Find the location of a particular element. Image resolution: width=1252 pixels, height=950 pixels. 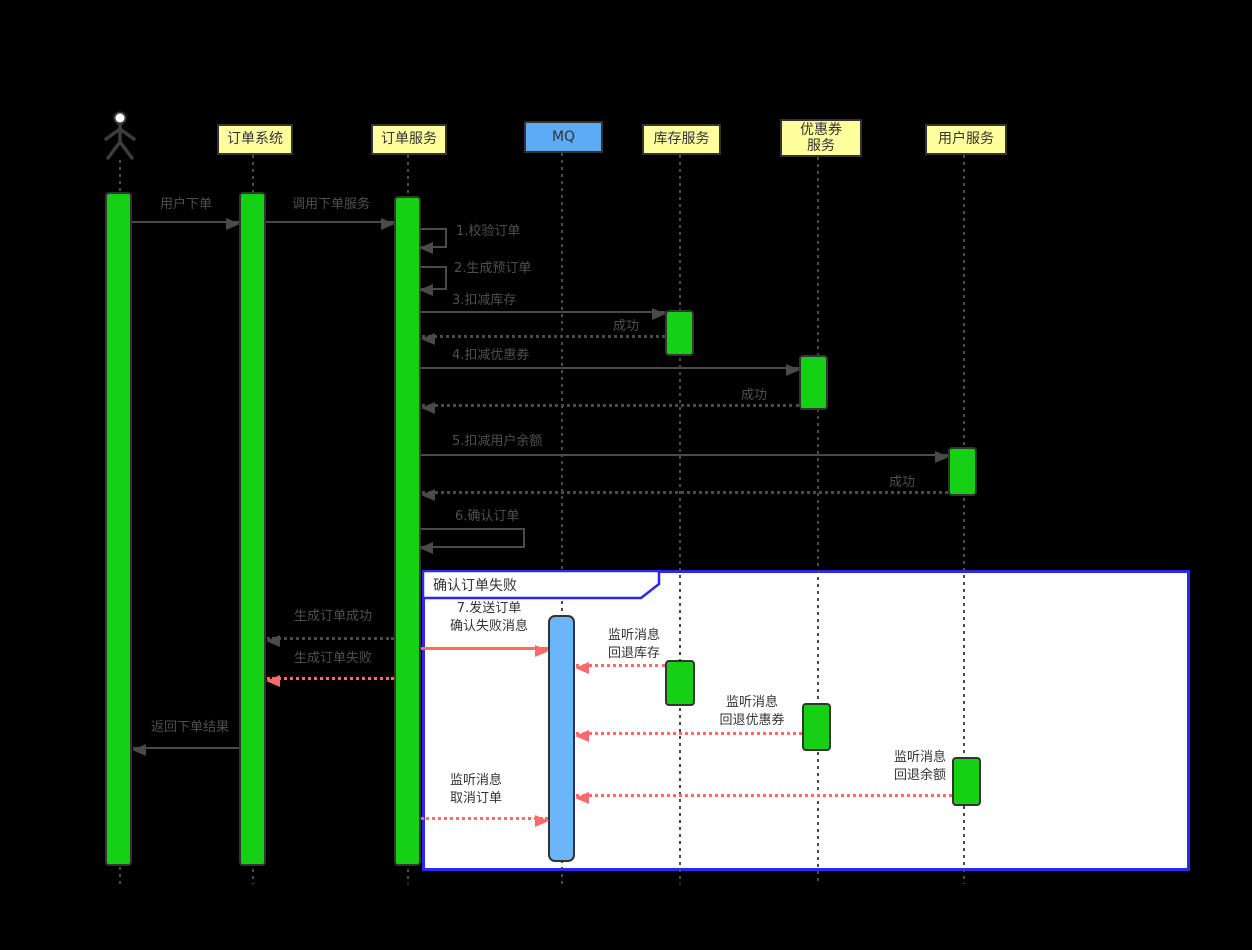

message-arrow-listen-balance is located at coordinates (763, 798).